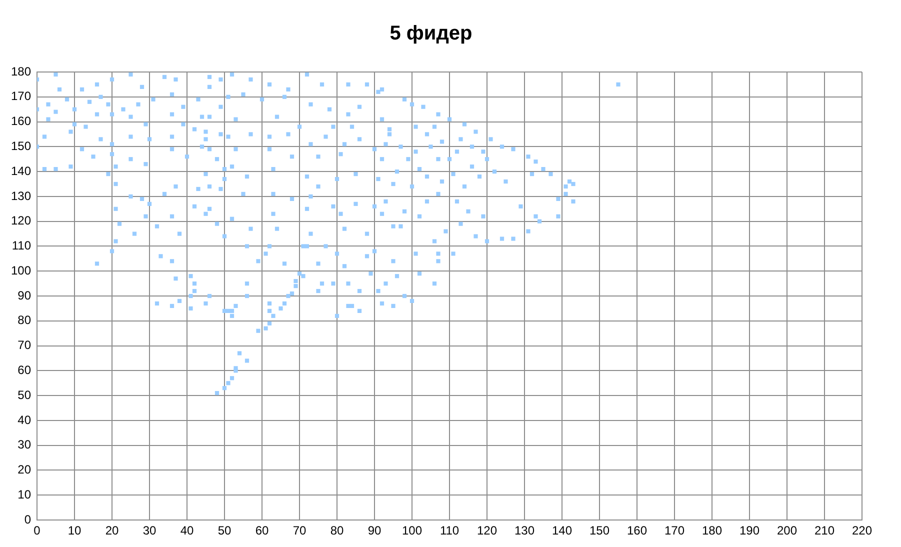 The height and width of the screenshot is (547, 901). Describe the element at coordinates (22, 245) in the screenshot. I see `y-tick-label: 110` at that location.